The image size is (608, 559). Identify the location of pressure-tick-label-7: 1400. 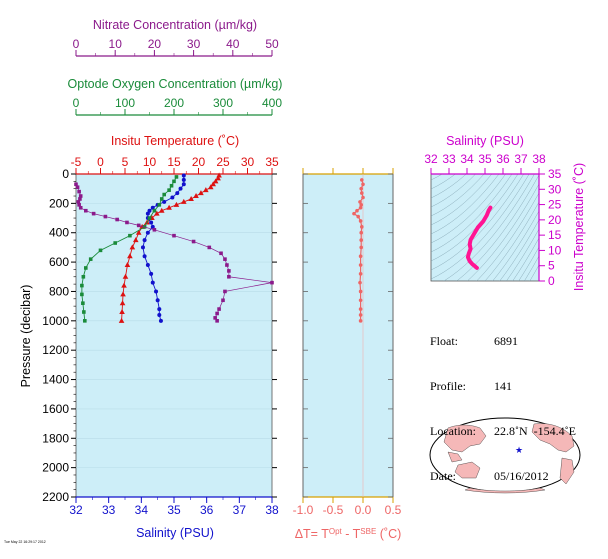
(55, 380).